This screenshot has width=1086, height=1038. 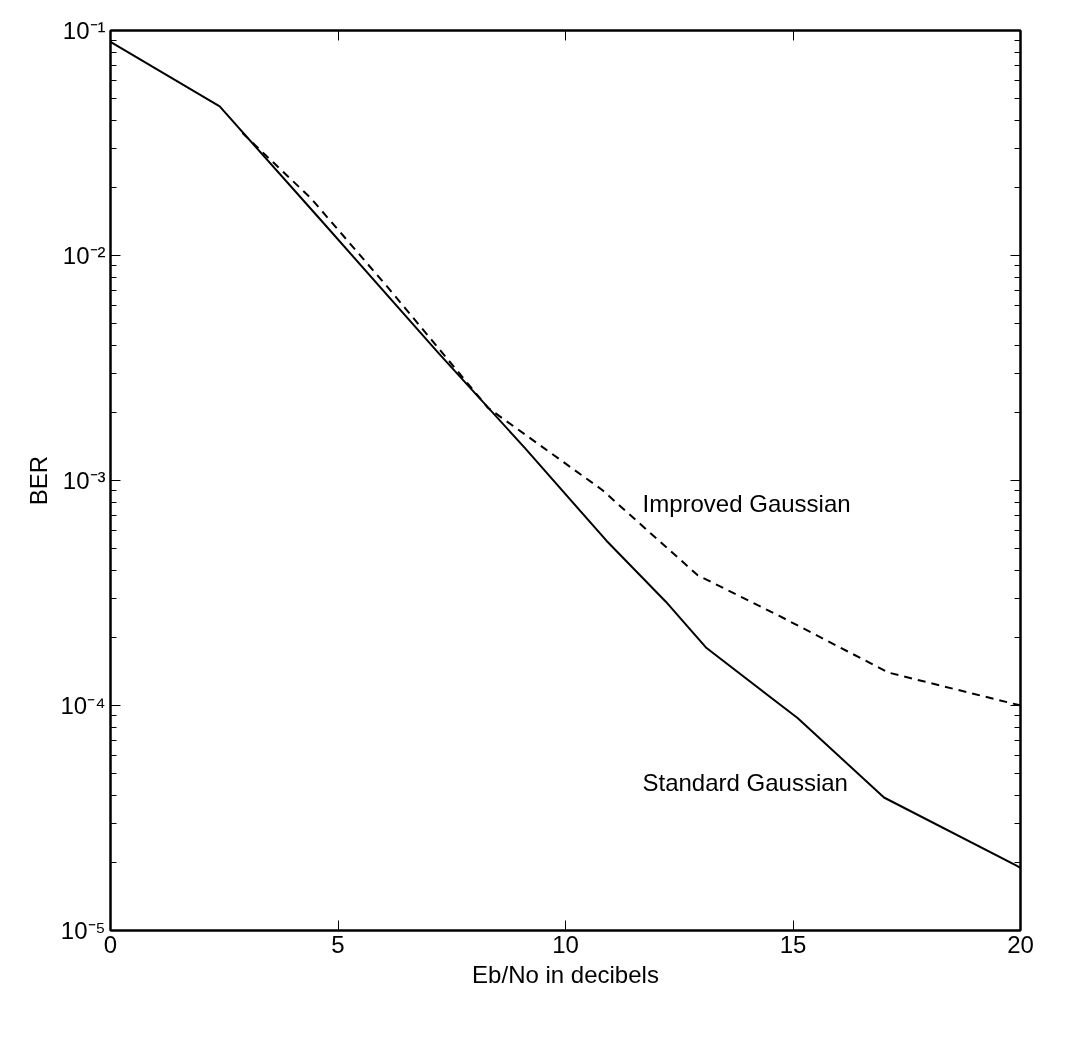 I want to click on y-tick-label: 10⁻³, so click(x=84, y=480).